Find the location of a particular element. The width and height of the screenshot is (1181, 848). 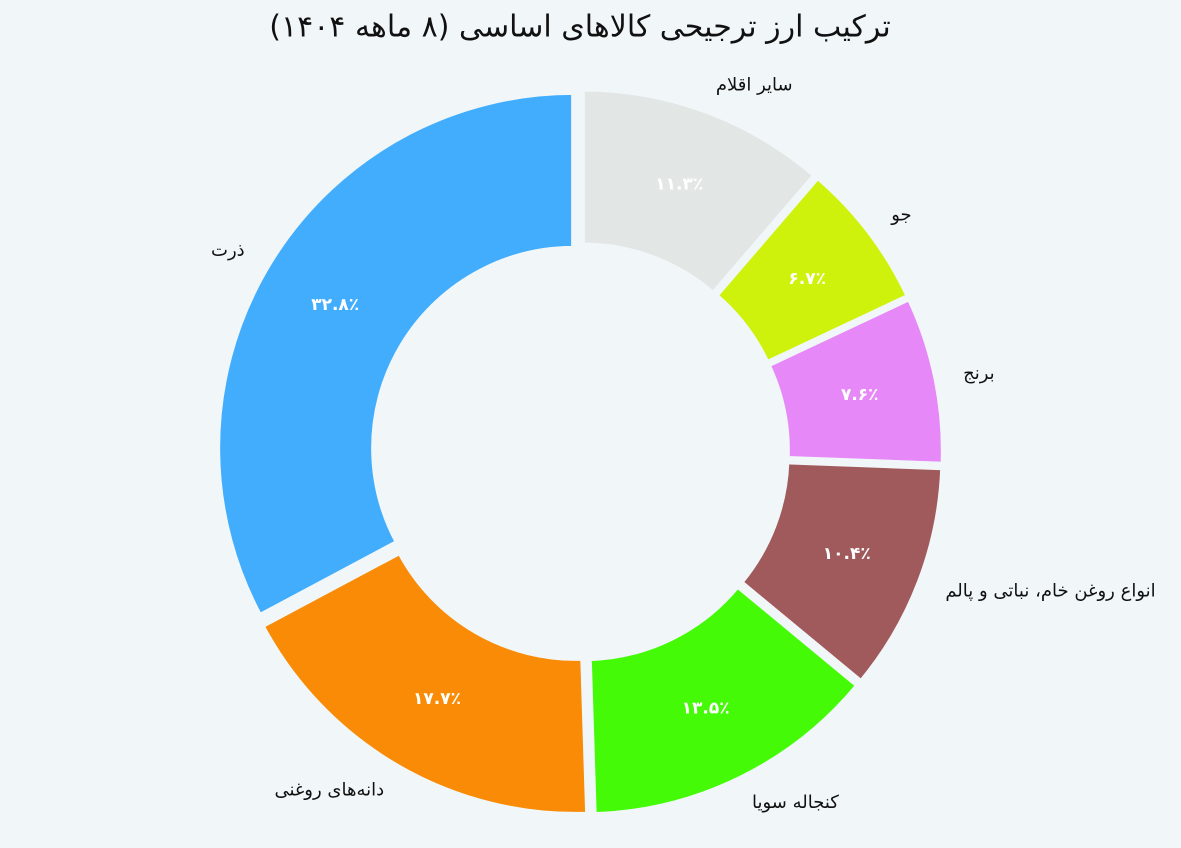

category-label: ذرت is located at coordinates (228, 250).